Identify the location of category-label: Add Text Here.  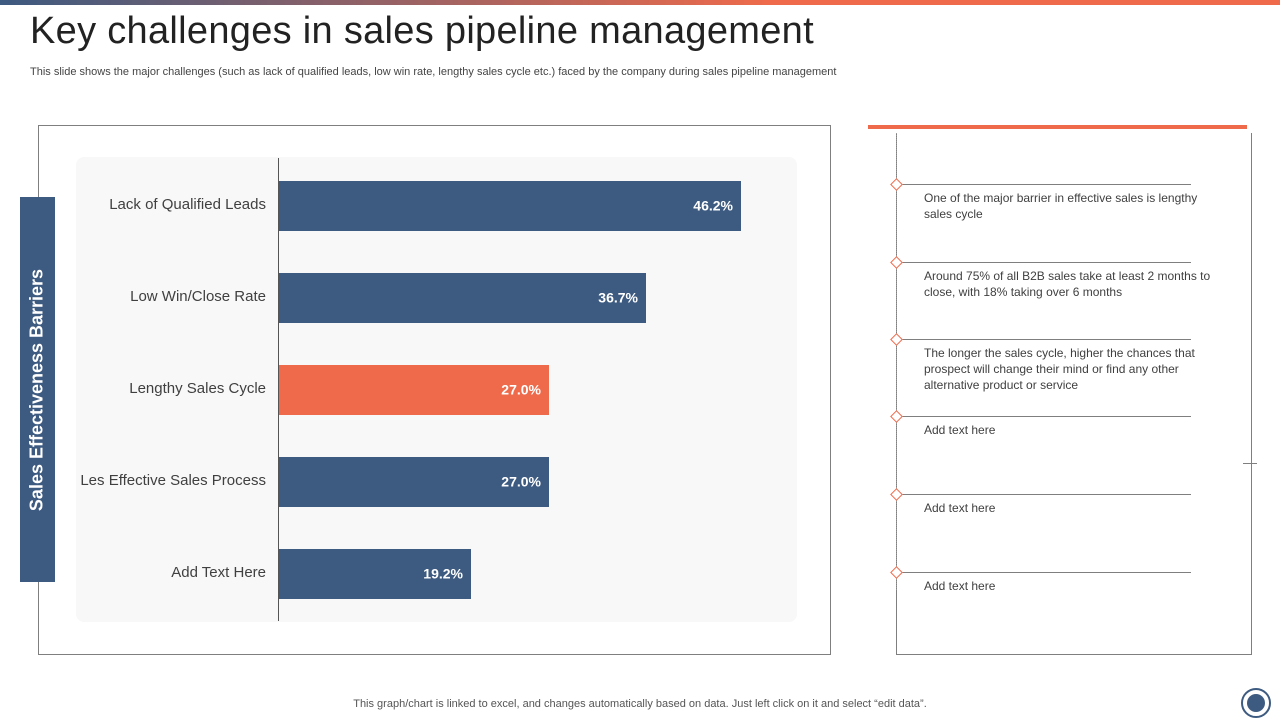
(218, 572).